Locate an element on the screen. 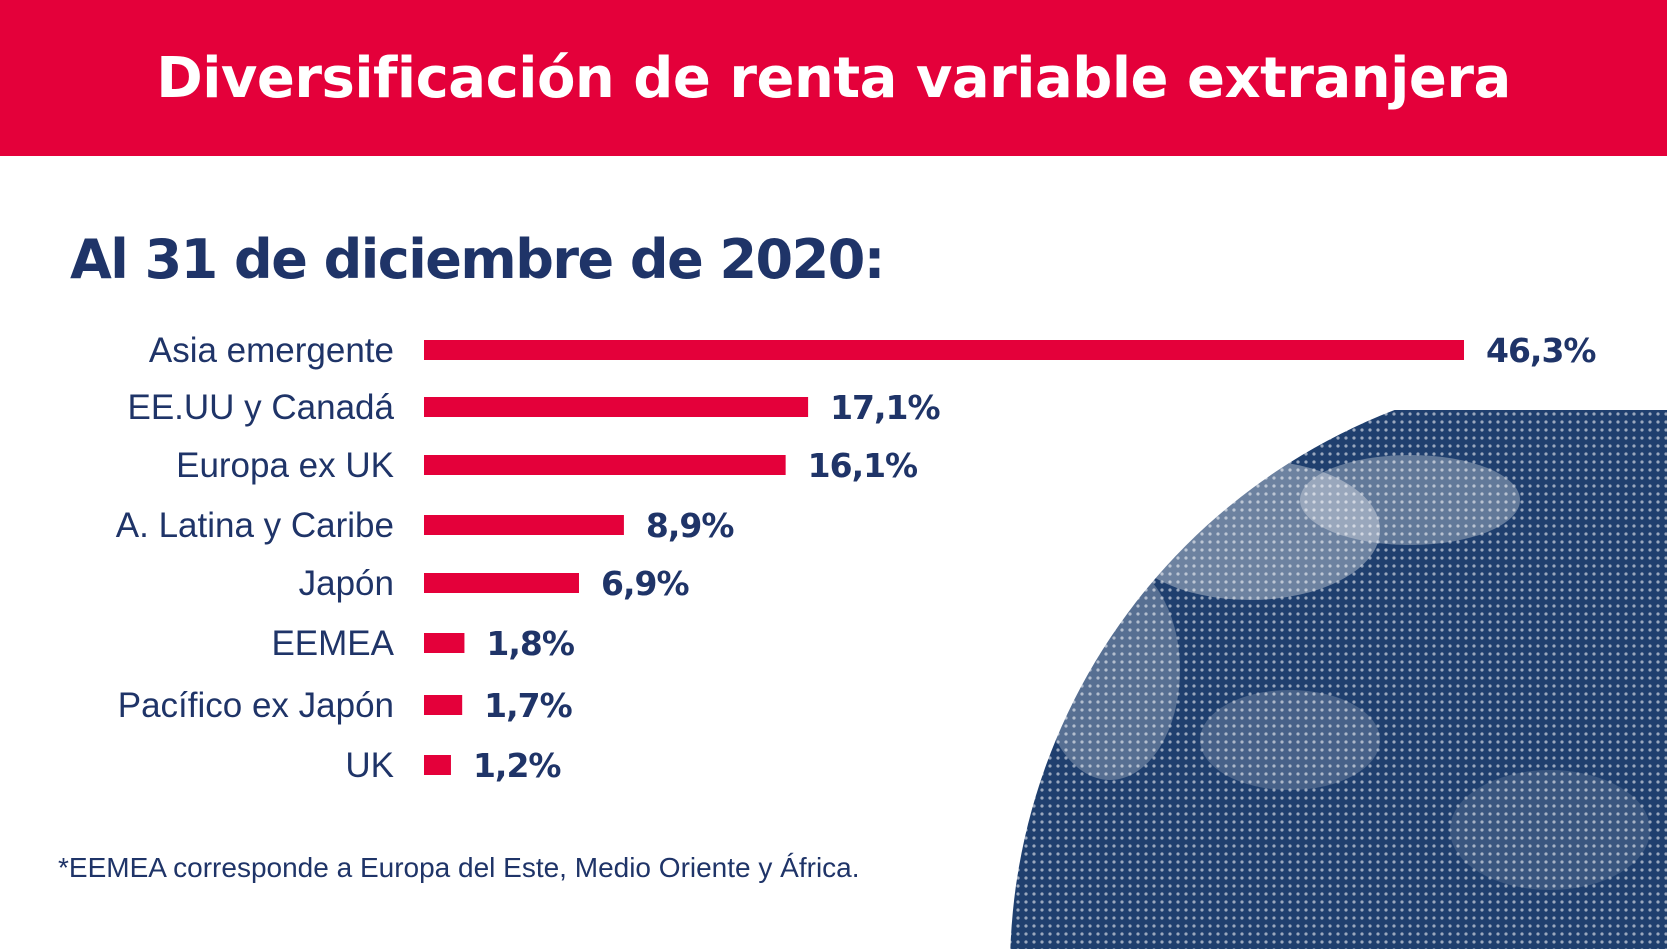 The height and width of the screenshot is (949, 1667). category-label: EE.UU y Canadá is located at coordinates (260, 407).